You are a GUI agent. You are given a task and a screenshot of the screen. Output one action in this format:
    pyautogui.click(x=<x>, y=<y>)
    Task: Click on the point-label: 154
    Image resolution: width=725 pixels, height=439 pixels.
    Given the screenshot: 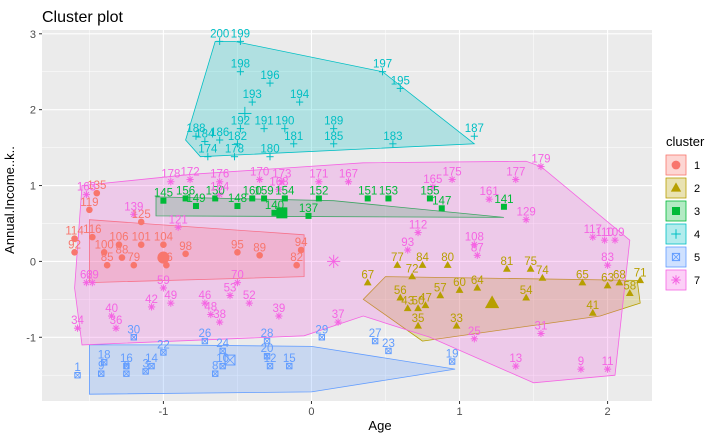 What is the action you would take?
    pyautogui.click(x=285, y=191)
    